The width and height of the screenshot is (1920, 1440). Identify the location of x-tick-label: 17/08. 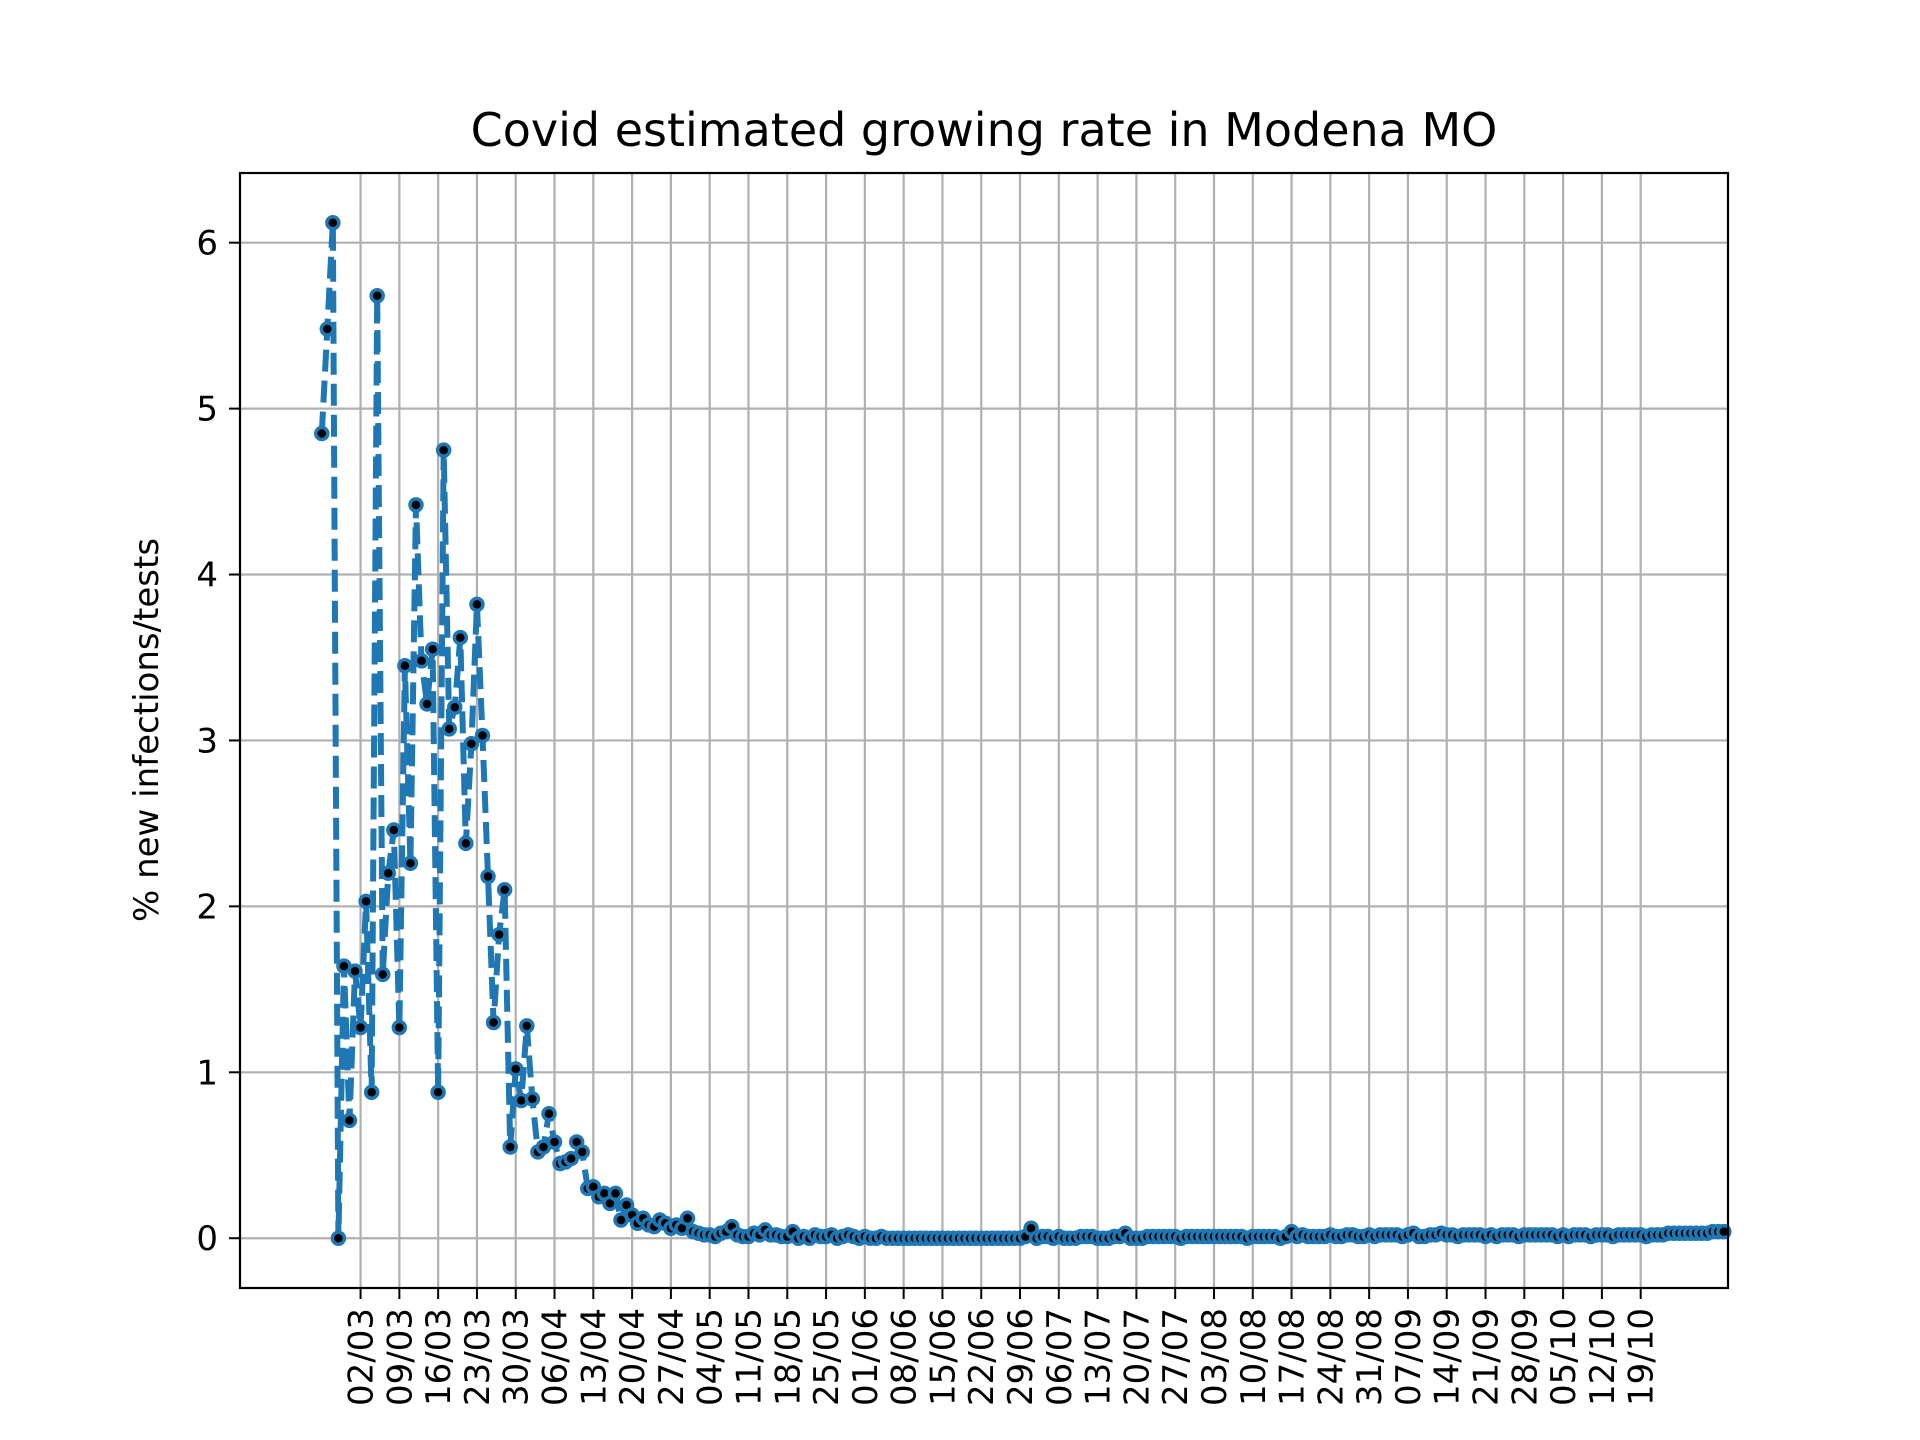
(1293, 1357).